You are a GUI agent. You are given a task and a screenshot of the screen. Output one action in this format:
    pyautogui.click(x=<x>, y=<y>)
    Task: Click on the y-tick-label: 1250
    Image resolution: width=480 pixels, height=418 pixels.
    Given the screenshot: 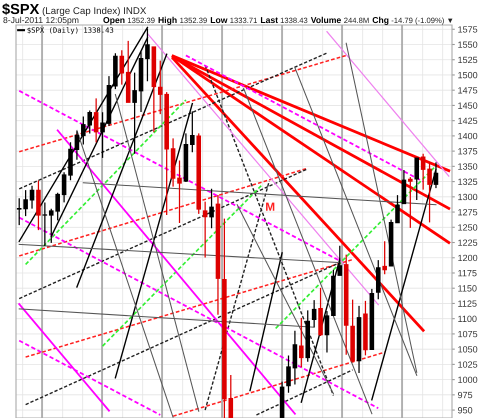 What is the action you would take?
    pyautogui.click(x=468, y=227)
    